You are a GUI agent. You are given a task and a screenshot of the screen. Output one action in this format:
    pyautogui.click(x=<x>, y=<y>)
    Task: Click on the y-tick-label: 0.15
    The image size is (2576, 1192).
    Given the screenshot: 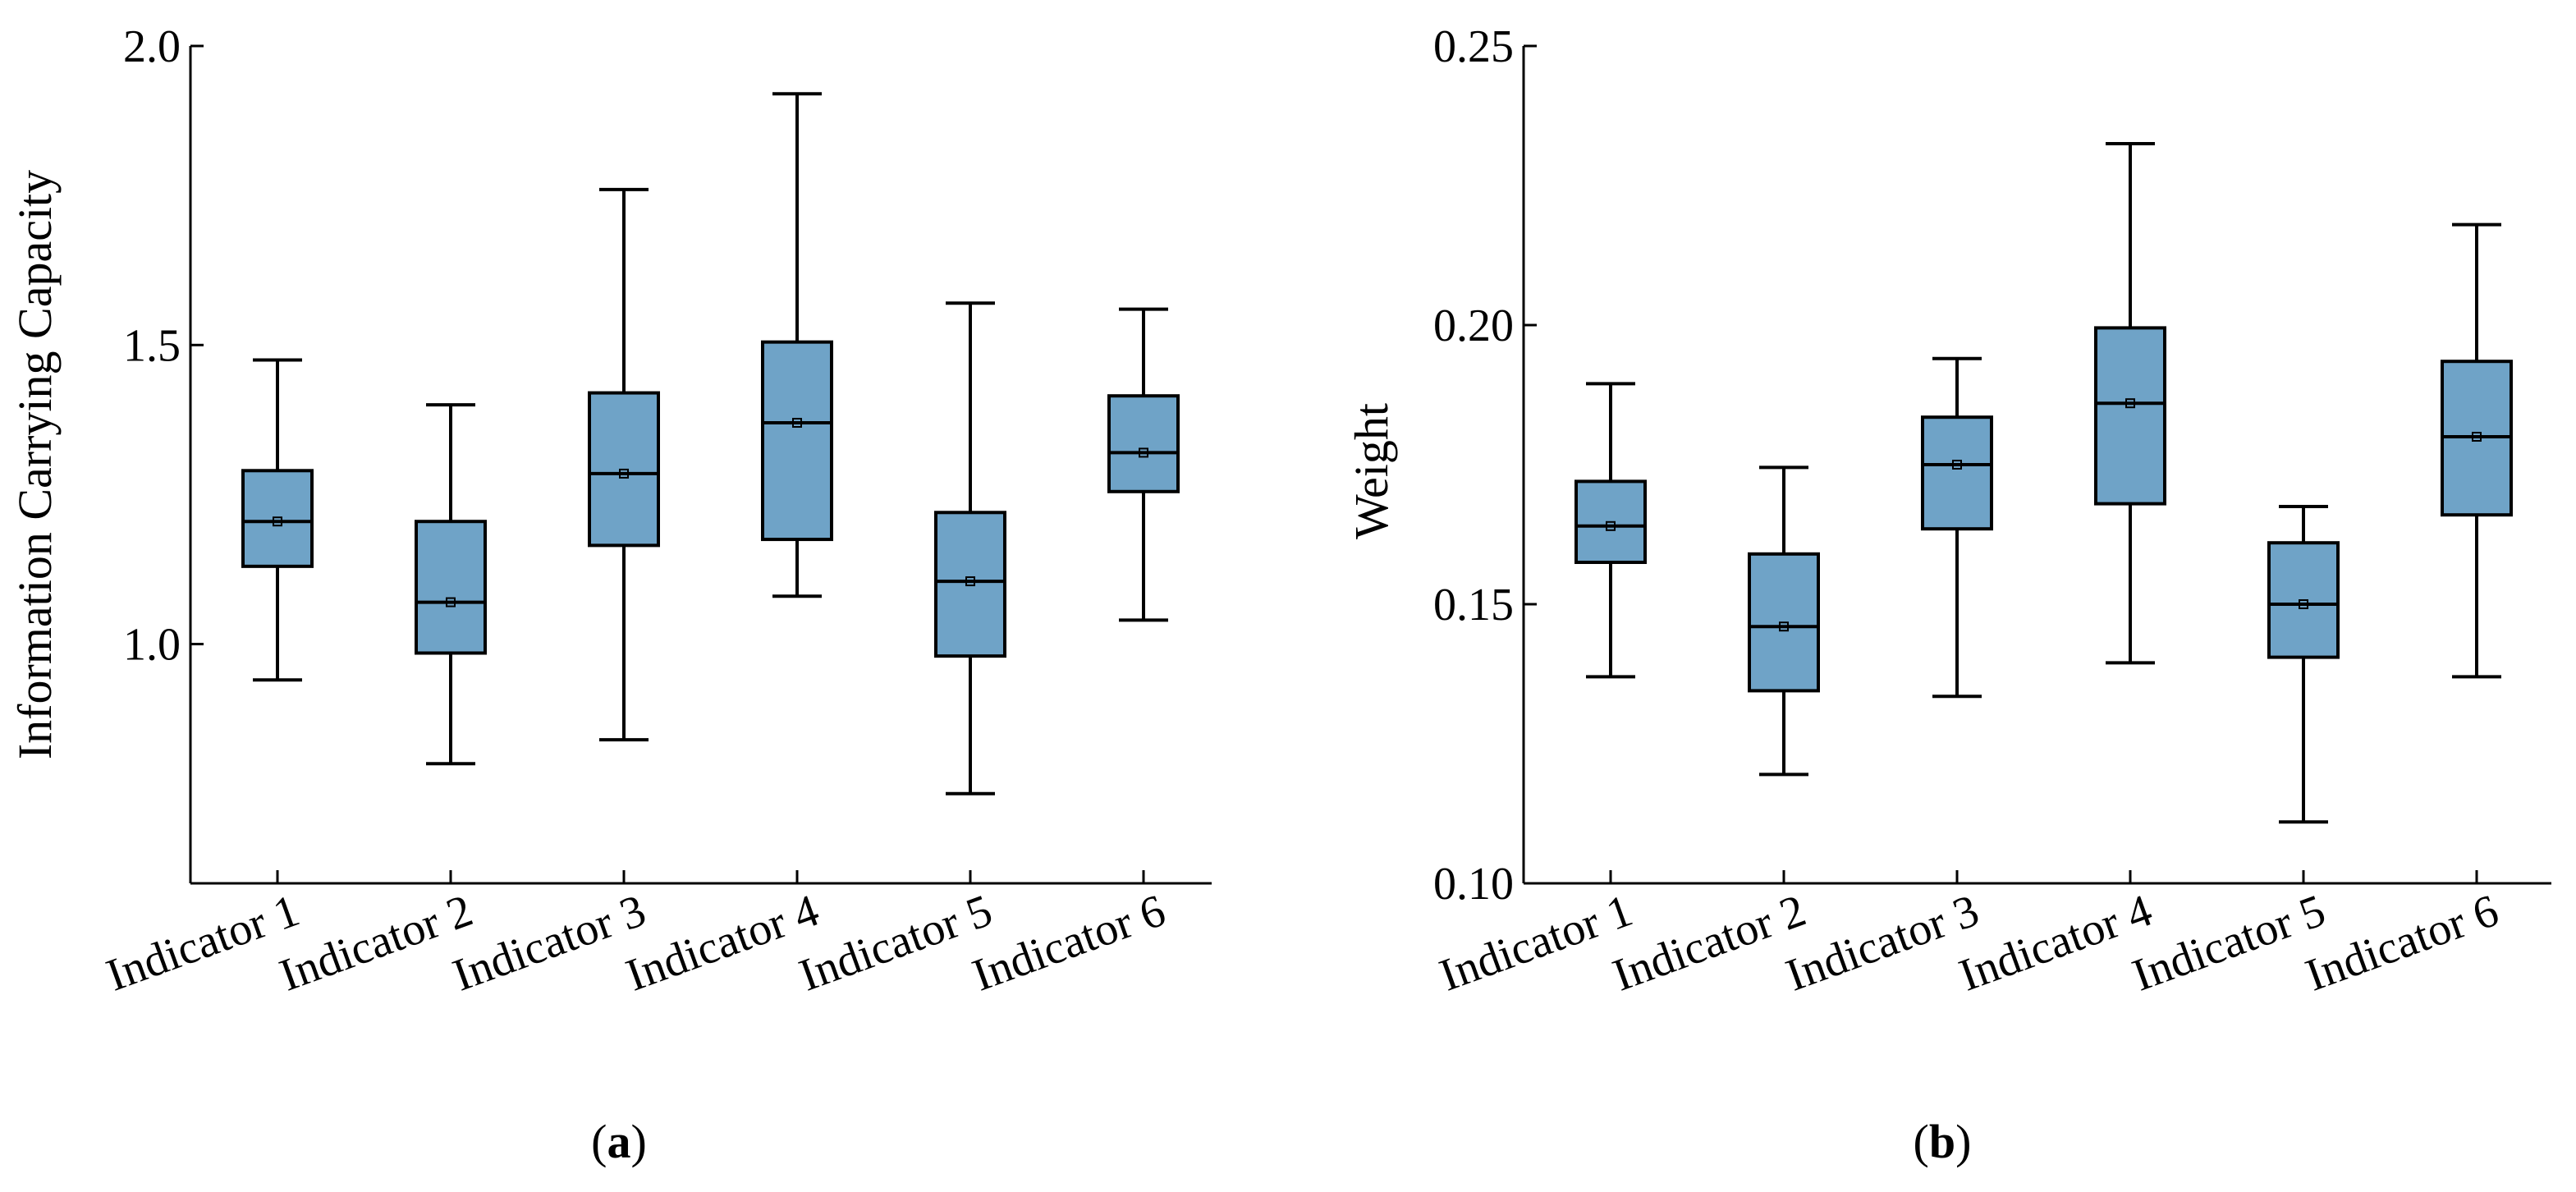 What is the action you would take?
    pyautogui.click(x=1474, y=605)
    